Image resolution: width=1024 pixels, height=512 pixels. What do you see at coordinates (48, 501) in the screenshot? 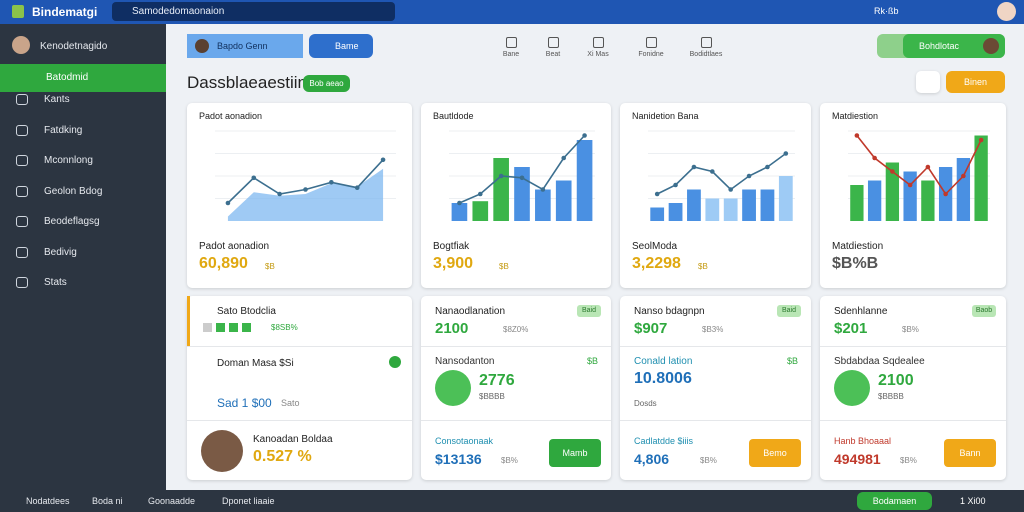
I see `footer-item: Nodatdees` at bounding box center [48, 501].